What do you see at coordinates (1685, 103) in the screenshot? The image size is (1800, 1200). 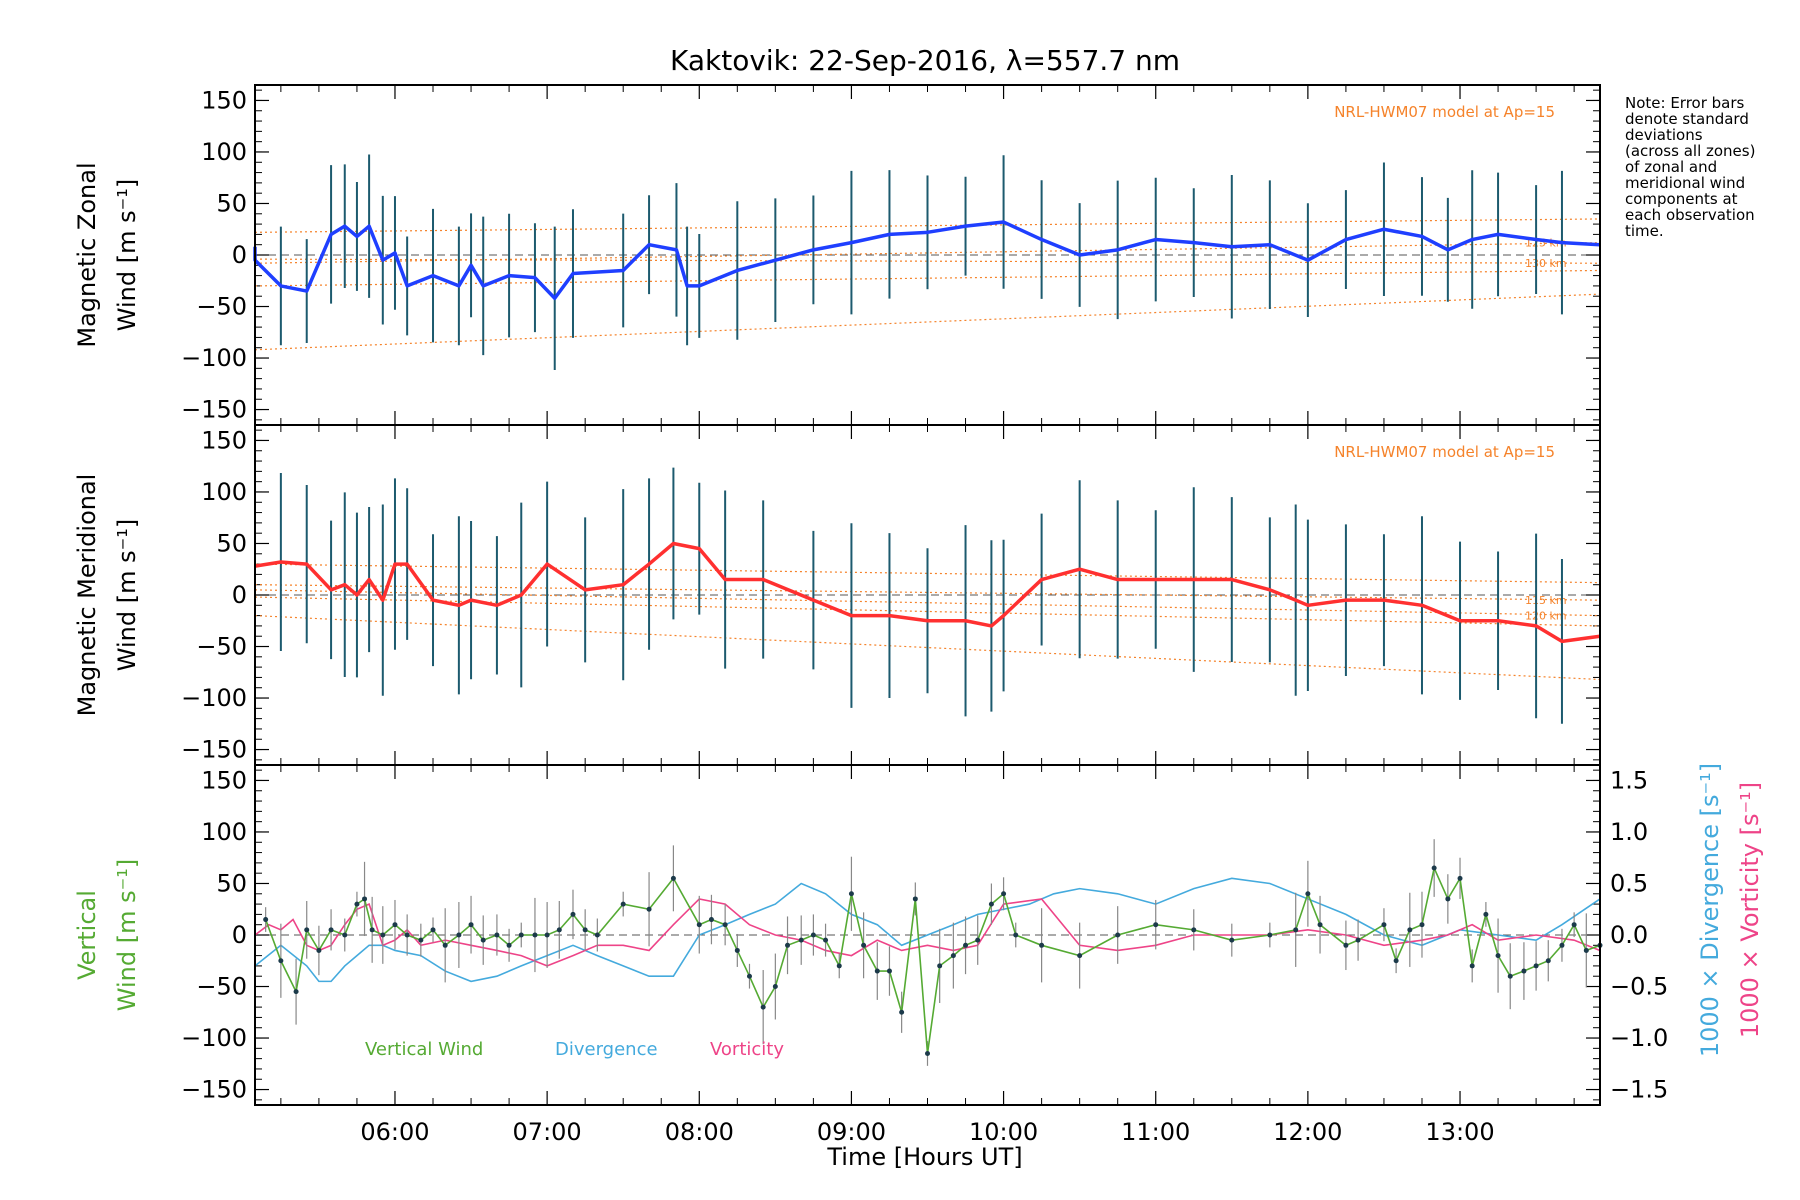 I see `note-line: Note: Error bars` at bounding box center [1685, 103].